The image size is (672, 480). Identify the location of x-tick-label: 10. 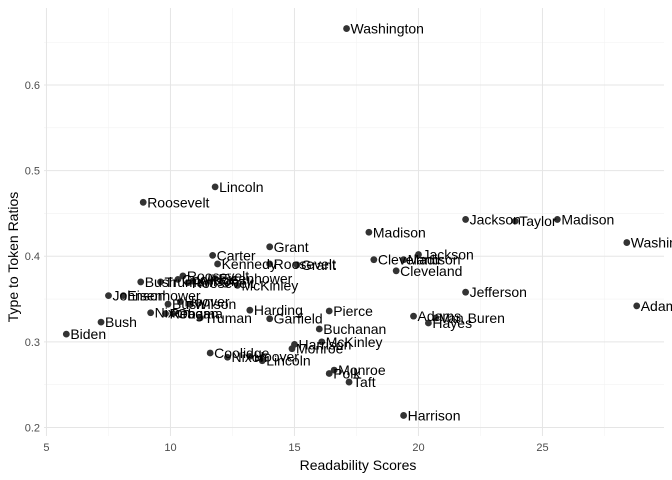
(170, 448).